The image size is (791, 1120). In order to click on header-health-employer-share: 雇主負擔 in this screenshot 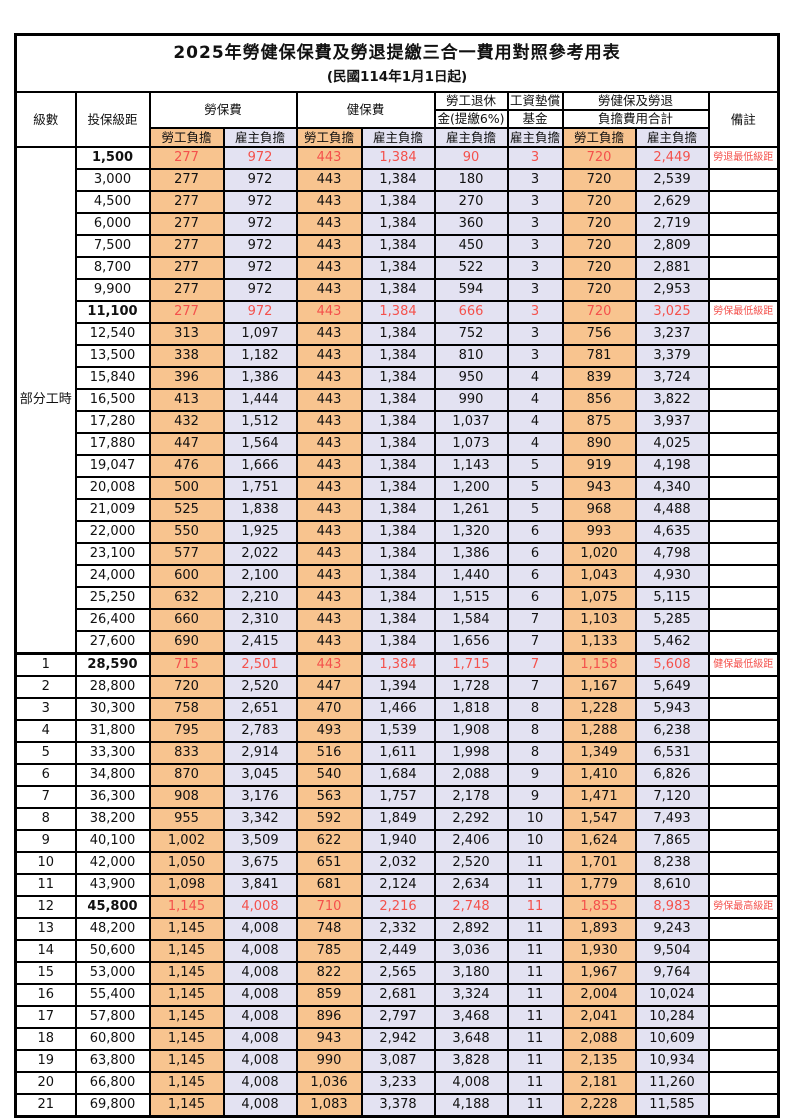, I will do `click(398, 137)`.